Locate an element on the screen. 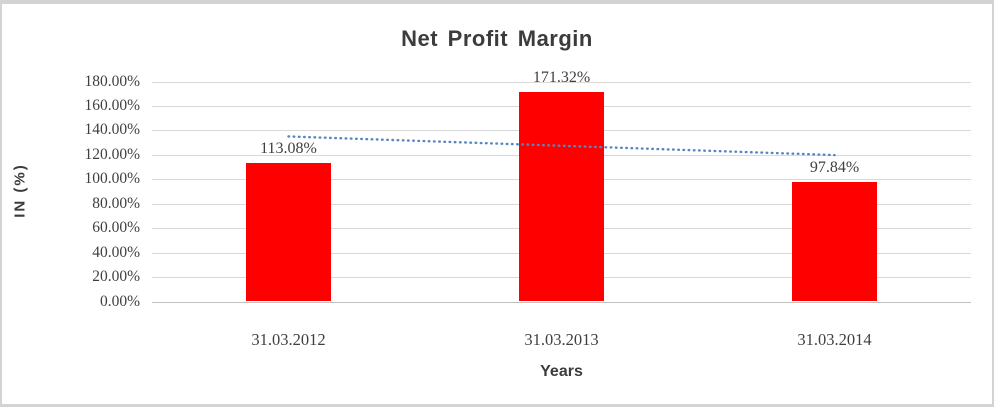  y-tick-label: 60.00% is located at coordinates (116, 228).